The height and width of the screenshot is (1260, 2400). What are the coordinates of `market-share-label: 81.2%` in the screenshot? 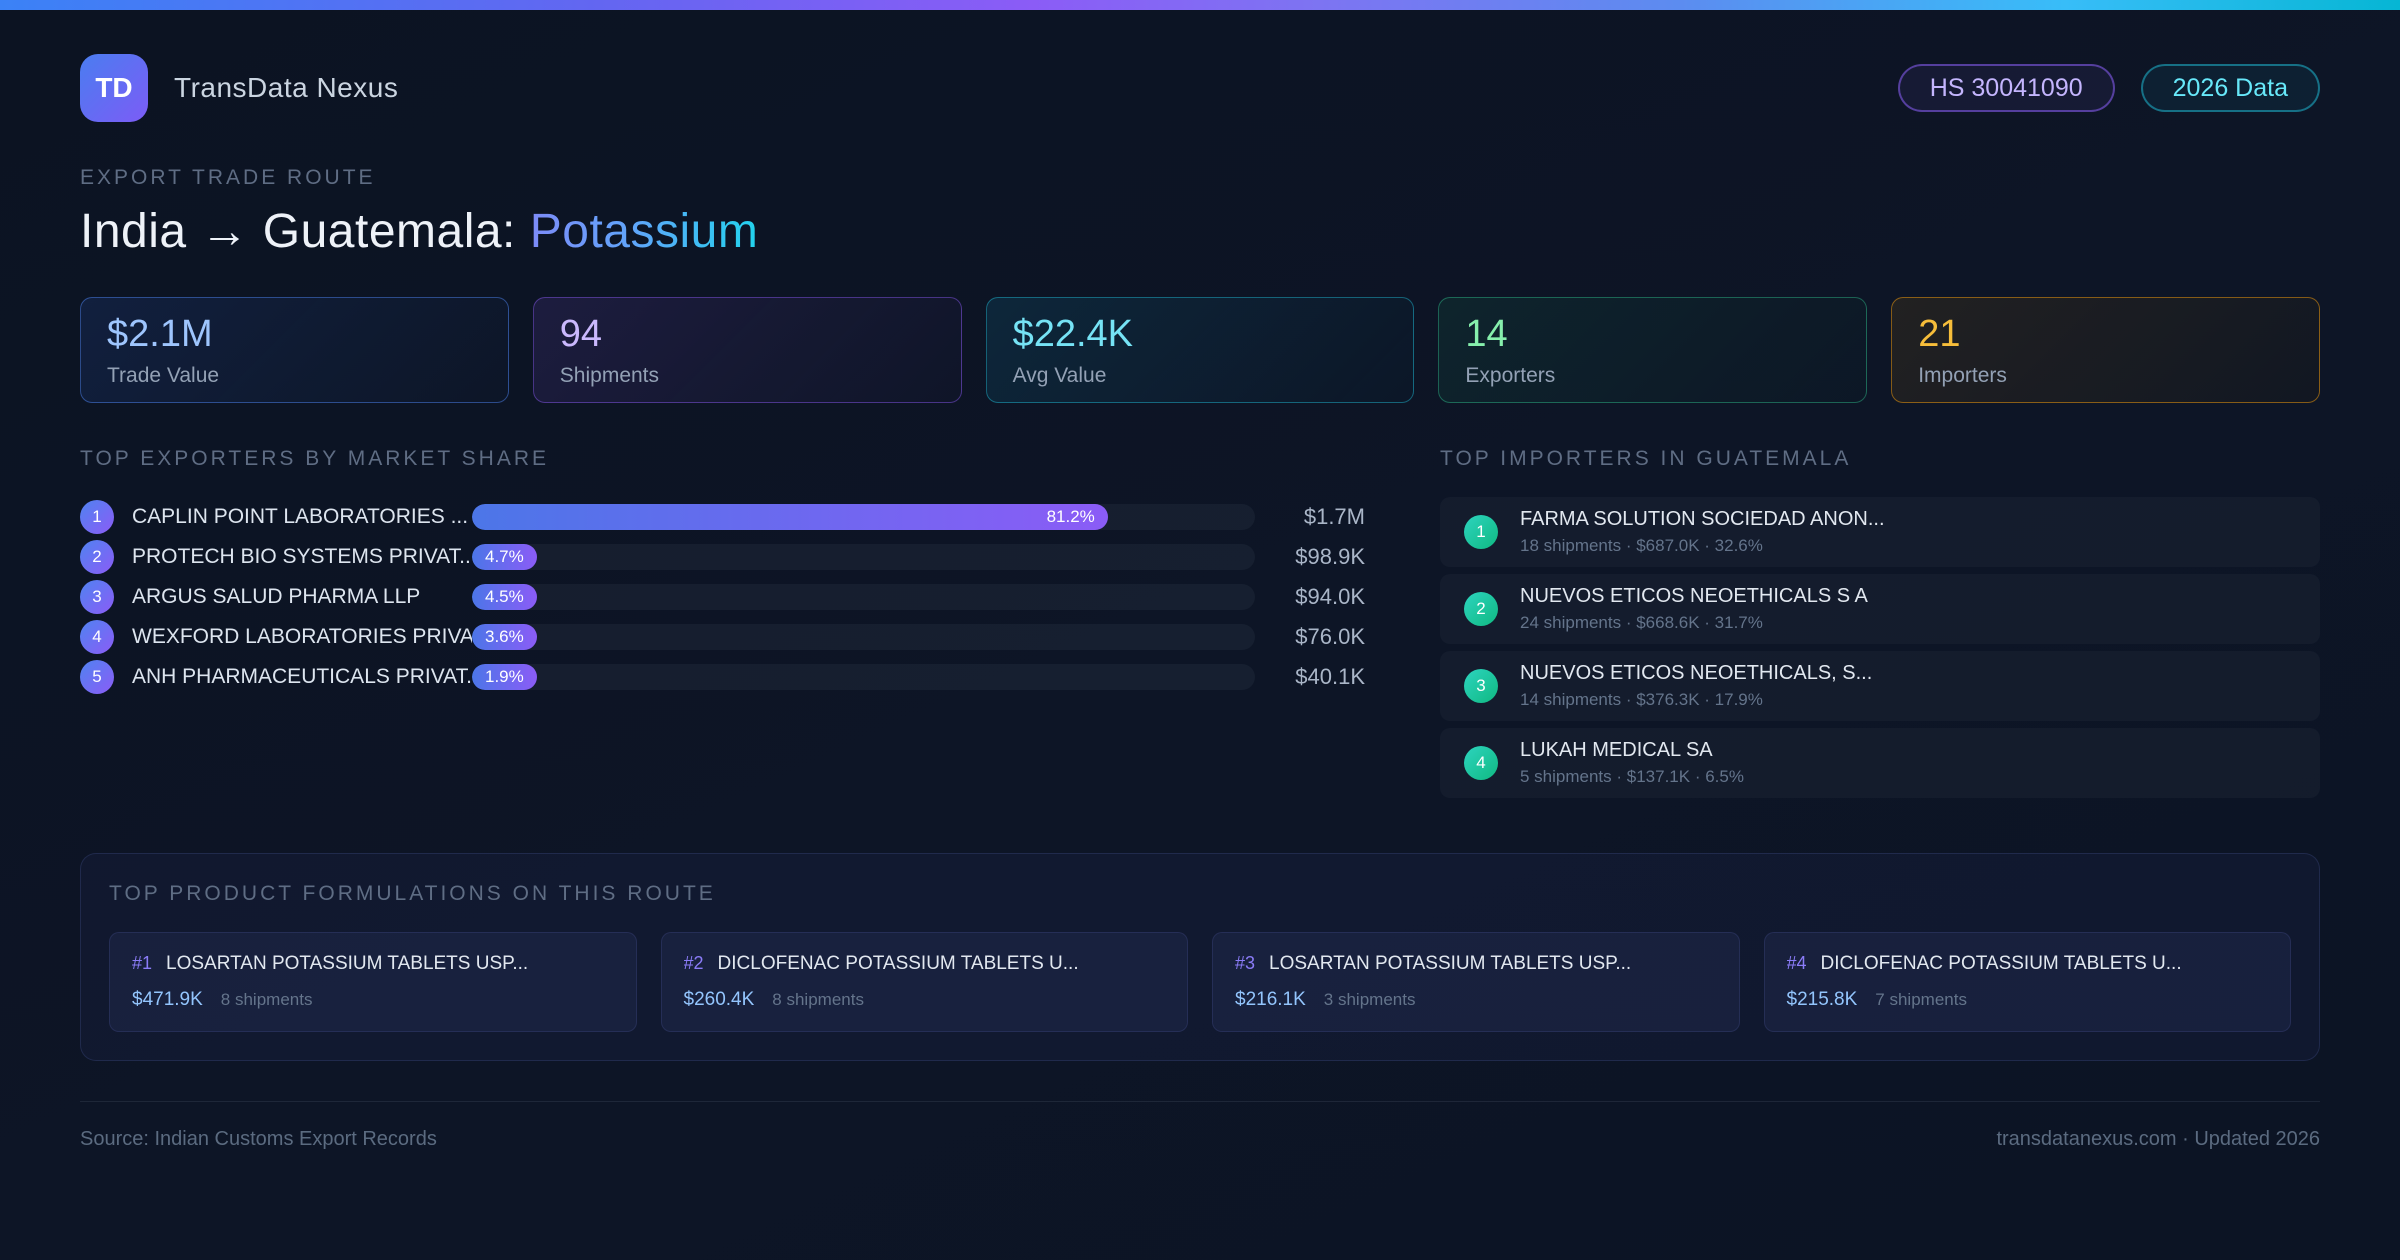 It's located at (1070, 516).